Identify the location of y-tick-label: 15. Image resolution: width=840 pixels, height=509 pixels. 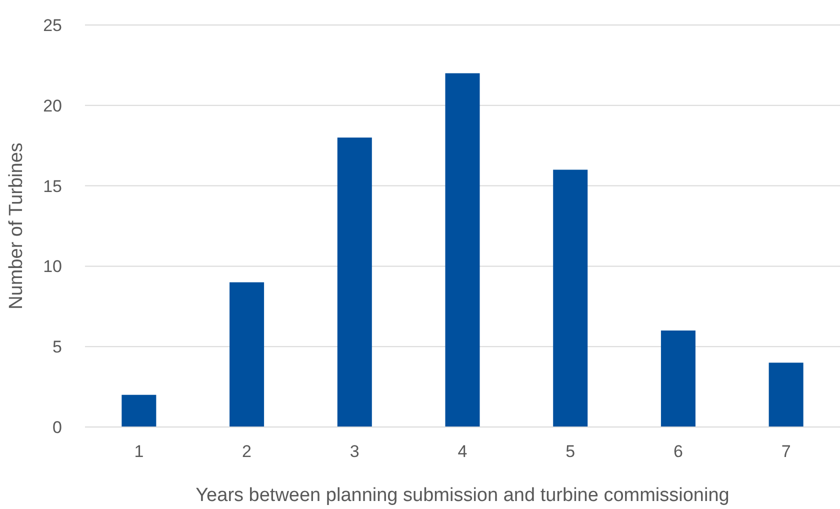
(52, 186).